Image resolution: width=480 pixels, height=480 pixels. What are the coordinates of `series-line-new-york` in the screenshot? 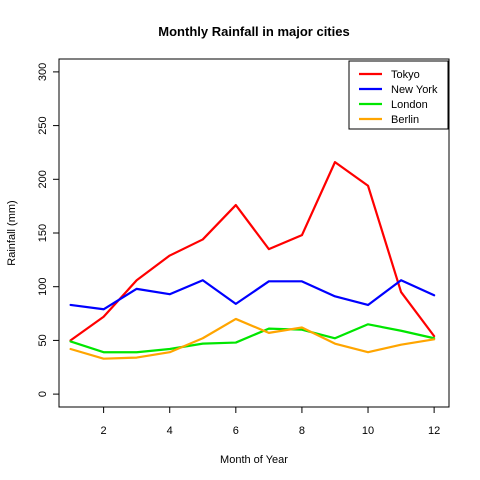 It's located at (252, 295).